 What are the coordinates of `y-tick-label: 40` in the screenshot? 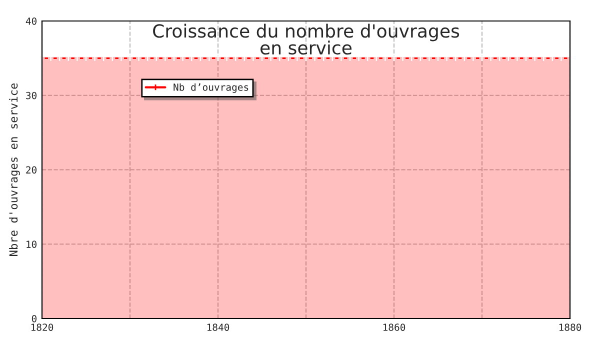 It's located at (31, 21).